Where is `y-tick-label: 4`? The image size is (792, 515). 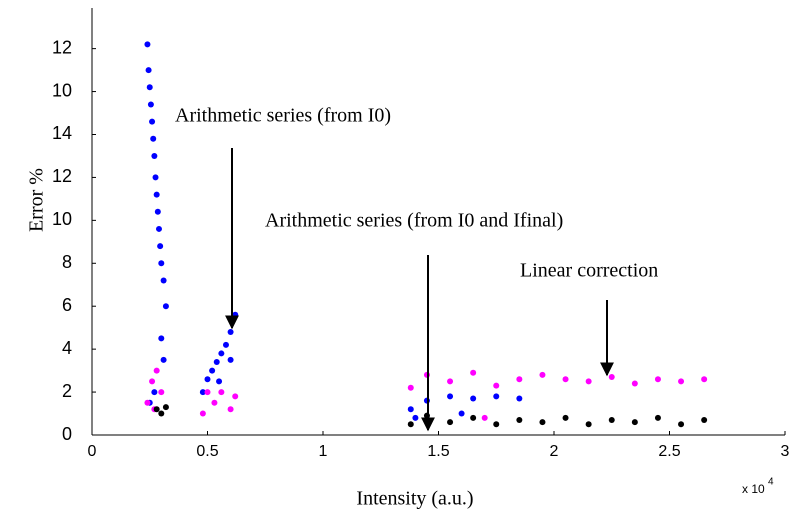
y-tick-label: 4 is located at coordinates (67, 348).